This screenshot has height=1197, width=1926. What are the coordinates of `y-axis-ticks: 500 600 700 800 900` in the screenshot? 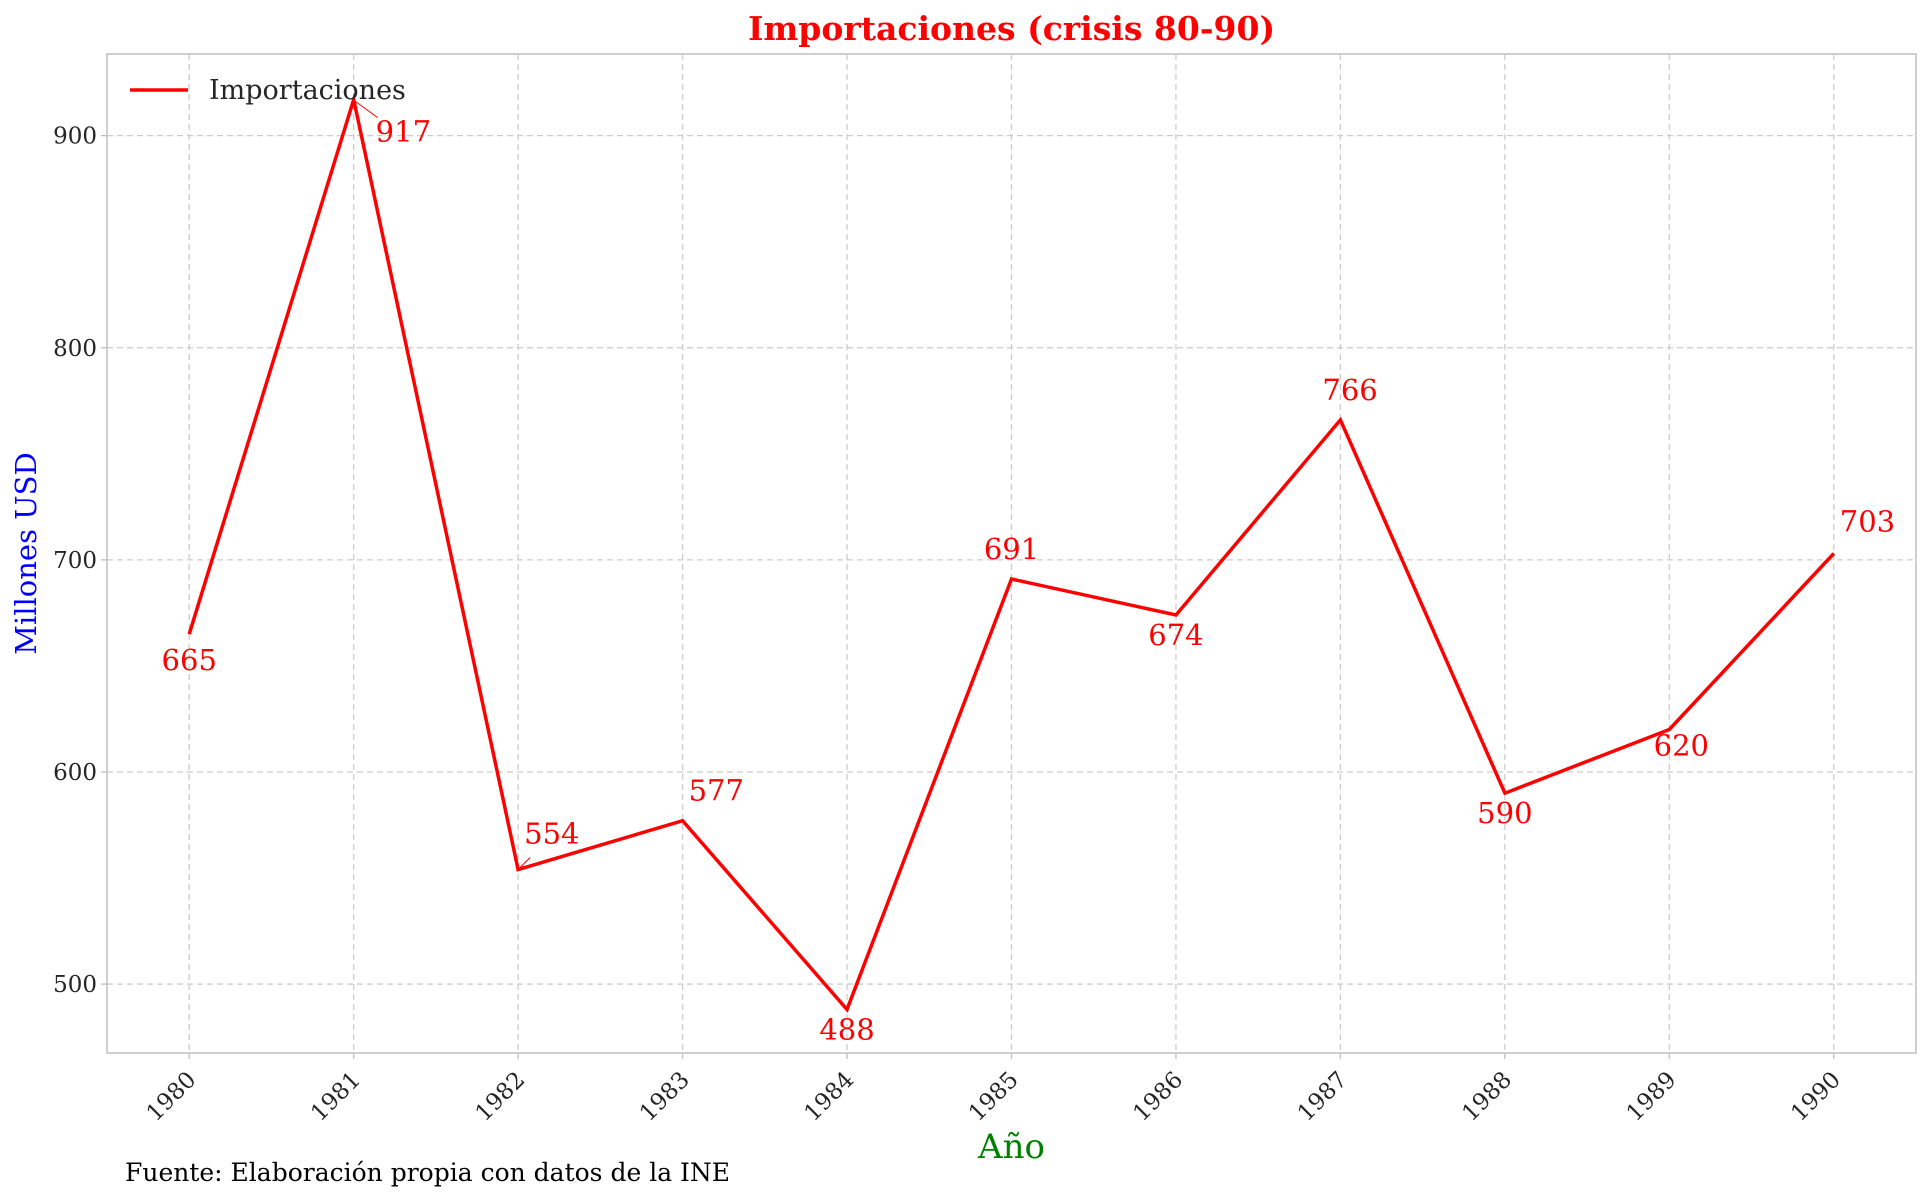 It's located at (80, 561).